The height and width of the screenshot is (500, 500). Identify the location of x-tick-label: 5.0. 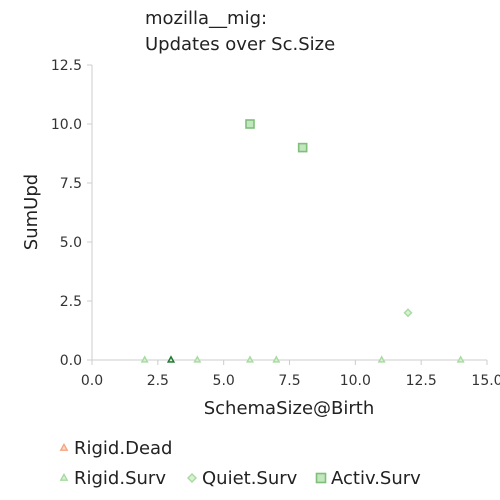
(224, 381).